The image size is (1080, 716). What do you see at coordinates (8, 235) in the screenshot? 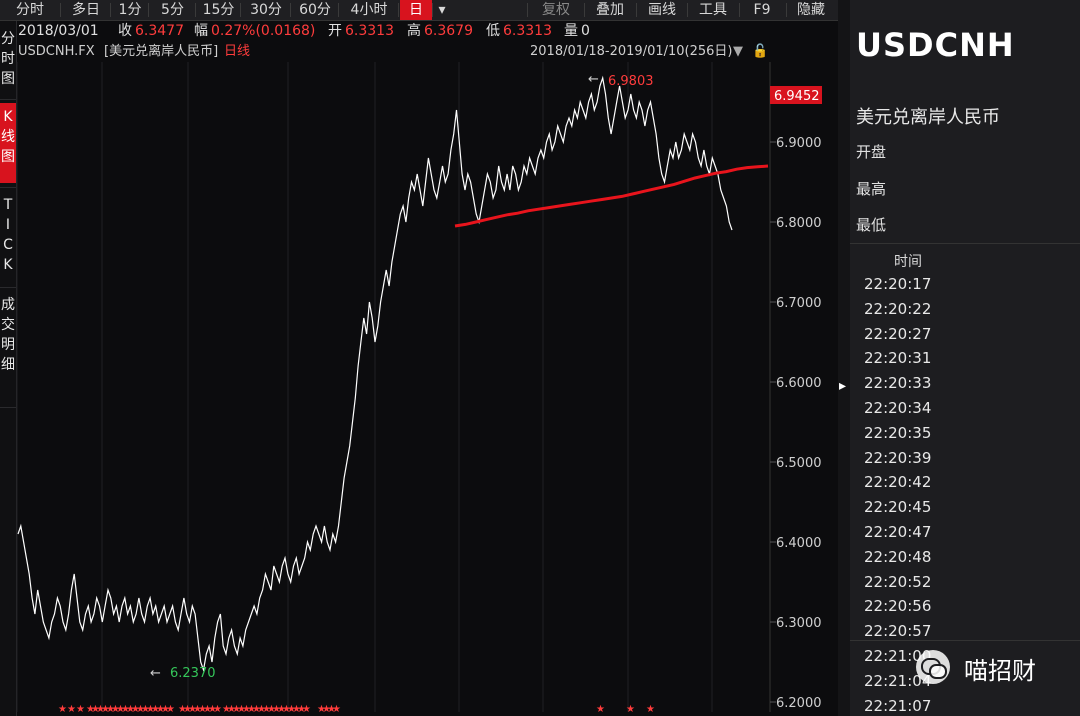
I see `view-tab-2: T I C K` at bounding box center [8, 235].